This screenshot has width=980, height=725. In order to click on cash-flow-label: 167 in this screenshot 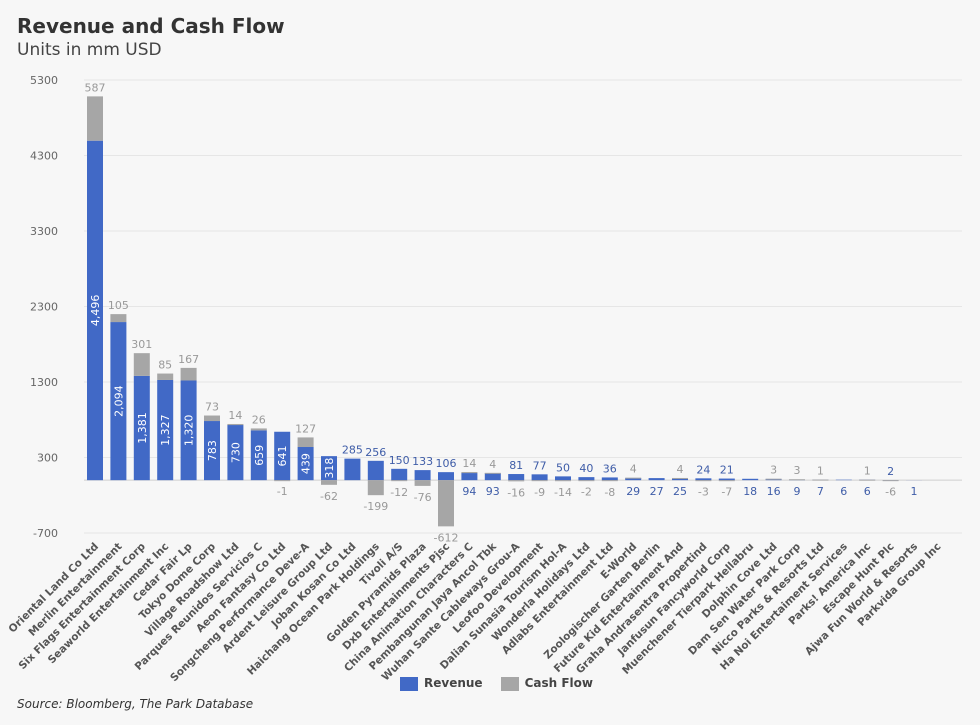, I will do `click(188, 359)`.